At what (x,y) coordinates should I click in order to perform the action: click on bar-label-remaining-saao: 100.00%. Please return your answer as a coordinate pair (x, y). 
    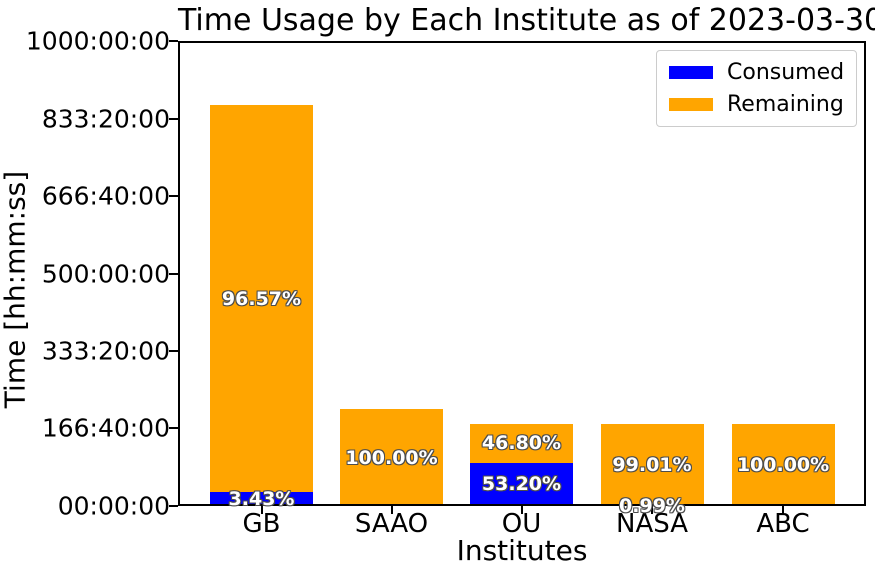
    Looking at the image, I should click on (391, 457).